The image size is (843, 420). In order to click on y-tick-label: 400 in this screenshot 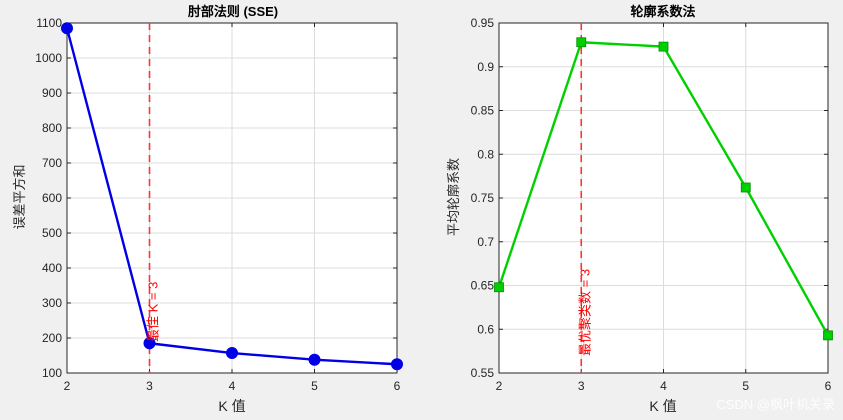, I will do `click(52, 268)`.